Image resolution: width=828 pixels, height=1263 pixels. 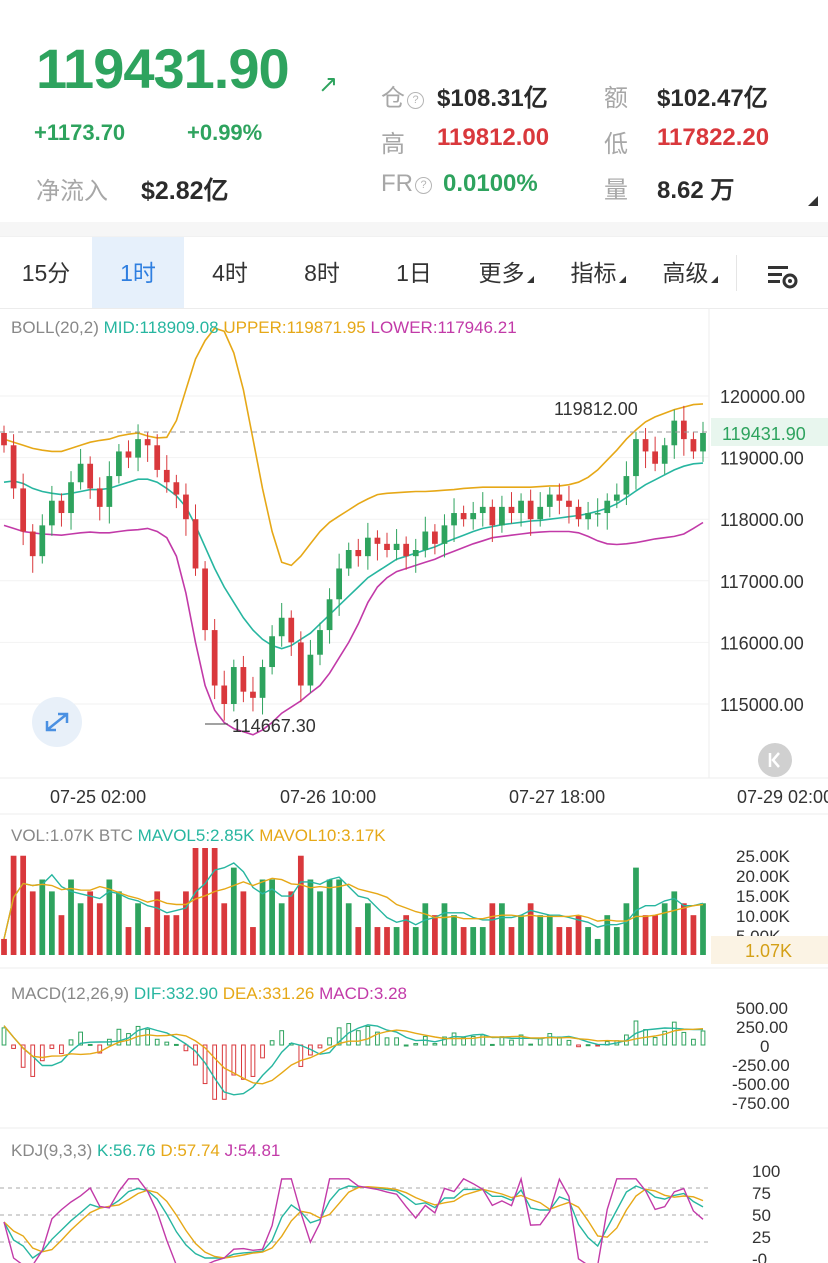 What do you see at coordinates (761, 1237) in the screenshot?
I see `kdj-axis-label: 25` at bounding box center [761, 1237].